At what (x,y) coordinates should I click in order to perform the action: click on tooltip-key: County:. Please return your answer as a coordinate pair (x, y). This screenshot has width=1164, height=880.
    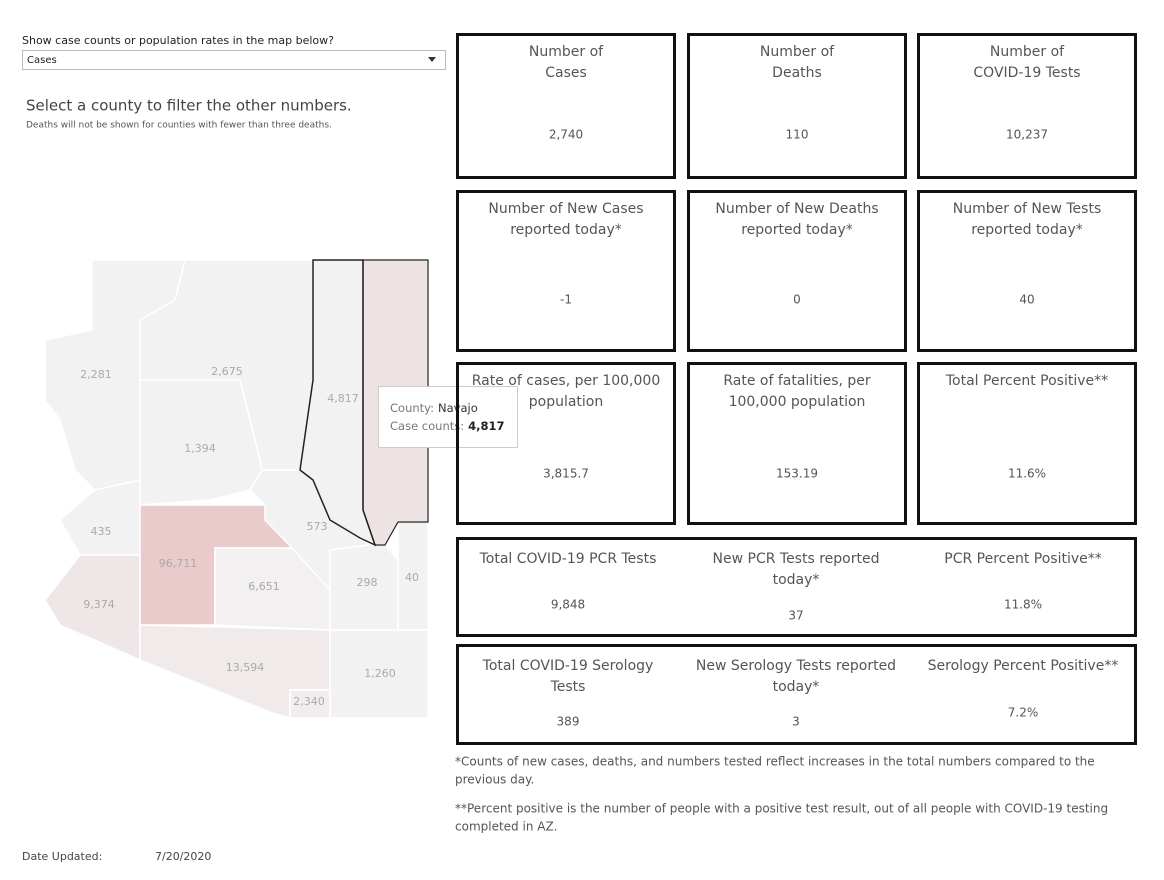
    Looking at the image, I should click on (412, 408).